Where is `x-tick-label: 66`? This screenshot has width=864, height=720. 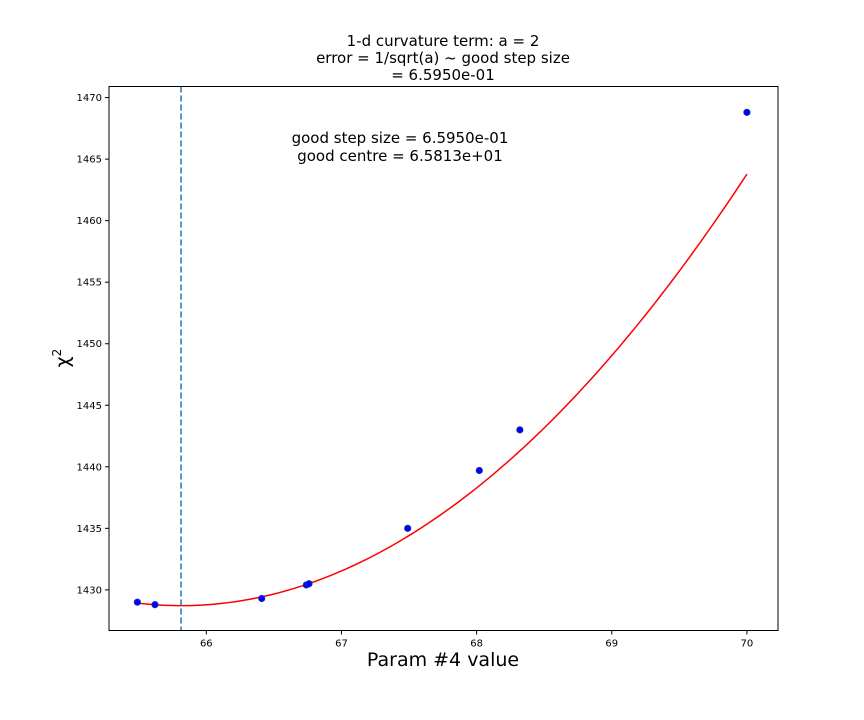 x-tick-label: 66 is located at coordinates (206, 644).